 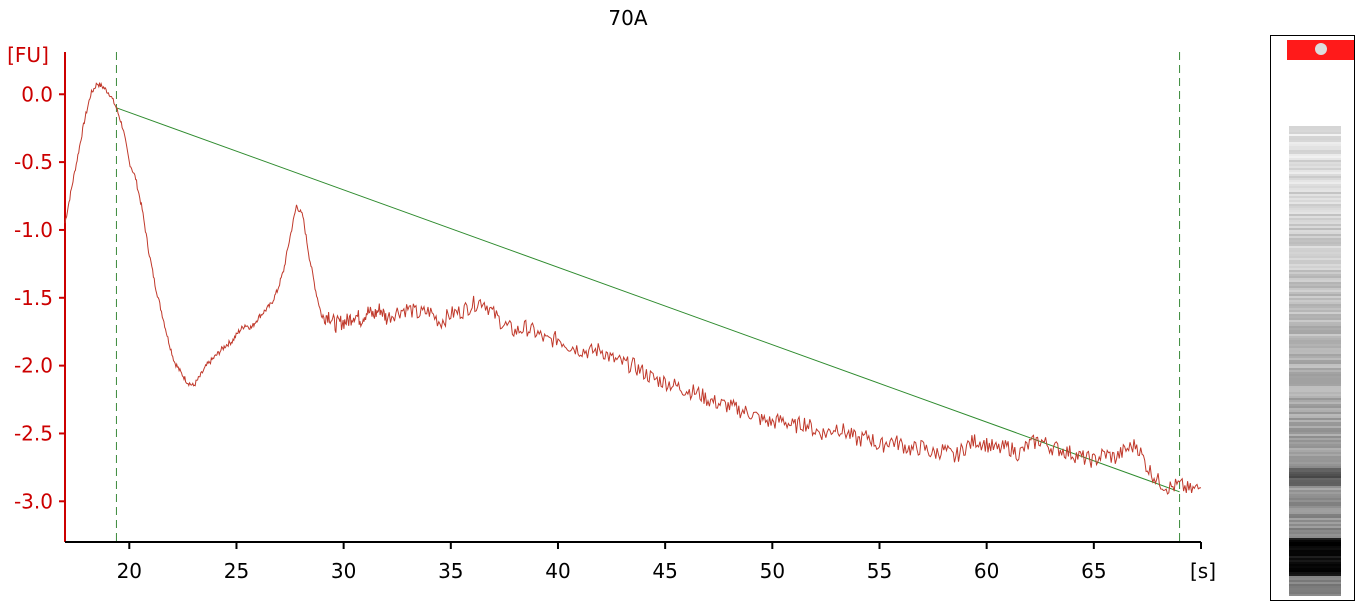 I want to click on x-tick-label: 65, so click(x=1093, y=571).